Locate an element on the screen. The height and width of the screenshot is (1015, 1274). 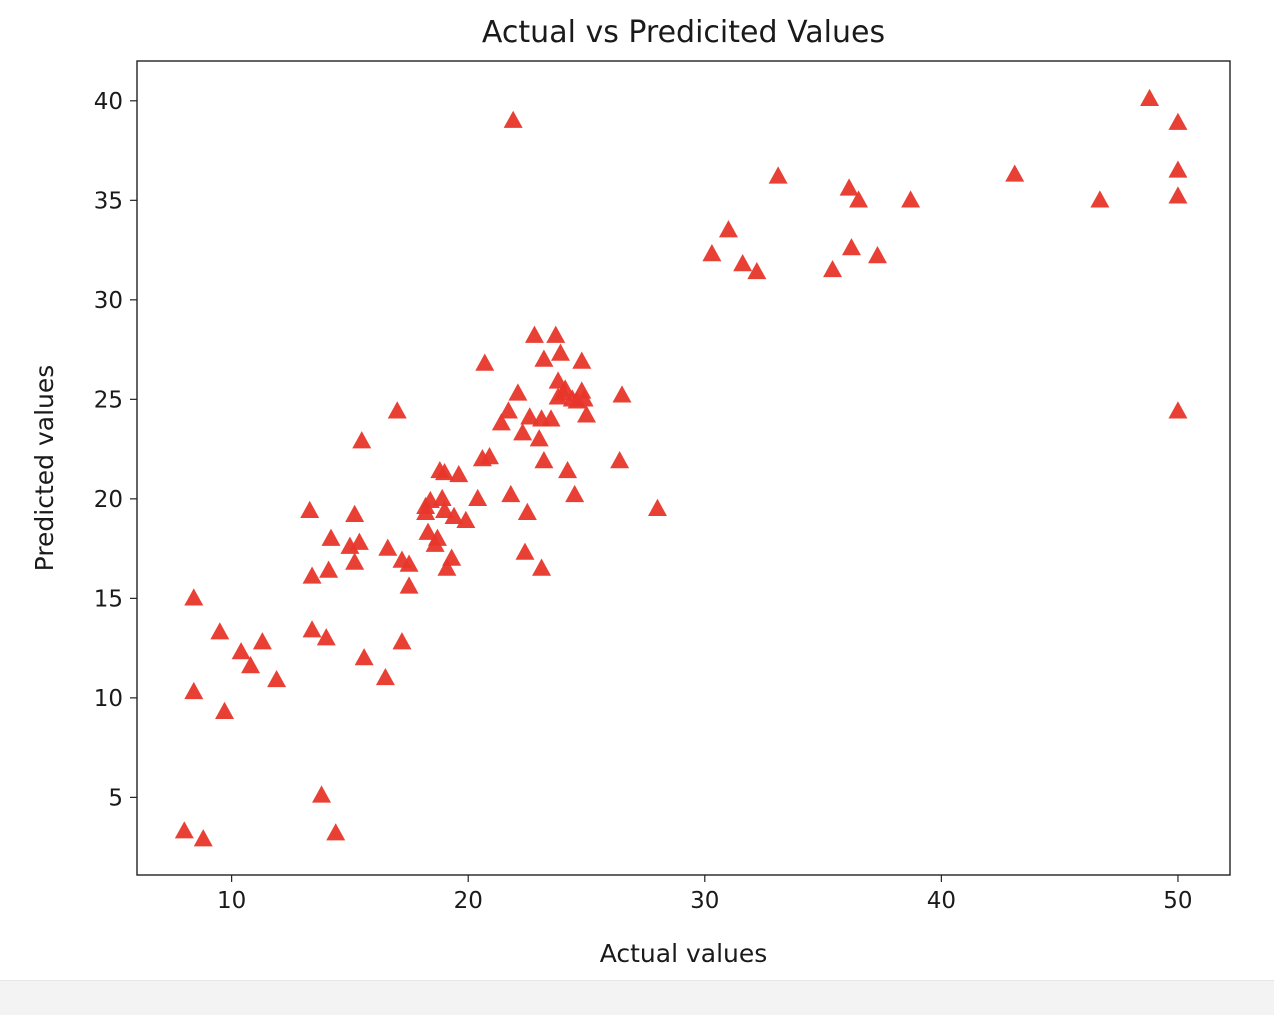
x-axis-label: Actual values is located at coordinates (684, 953).